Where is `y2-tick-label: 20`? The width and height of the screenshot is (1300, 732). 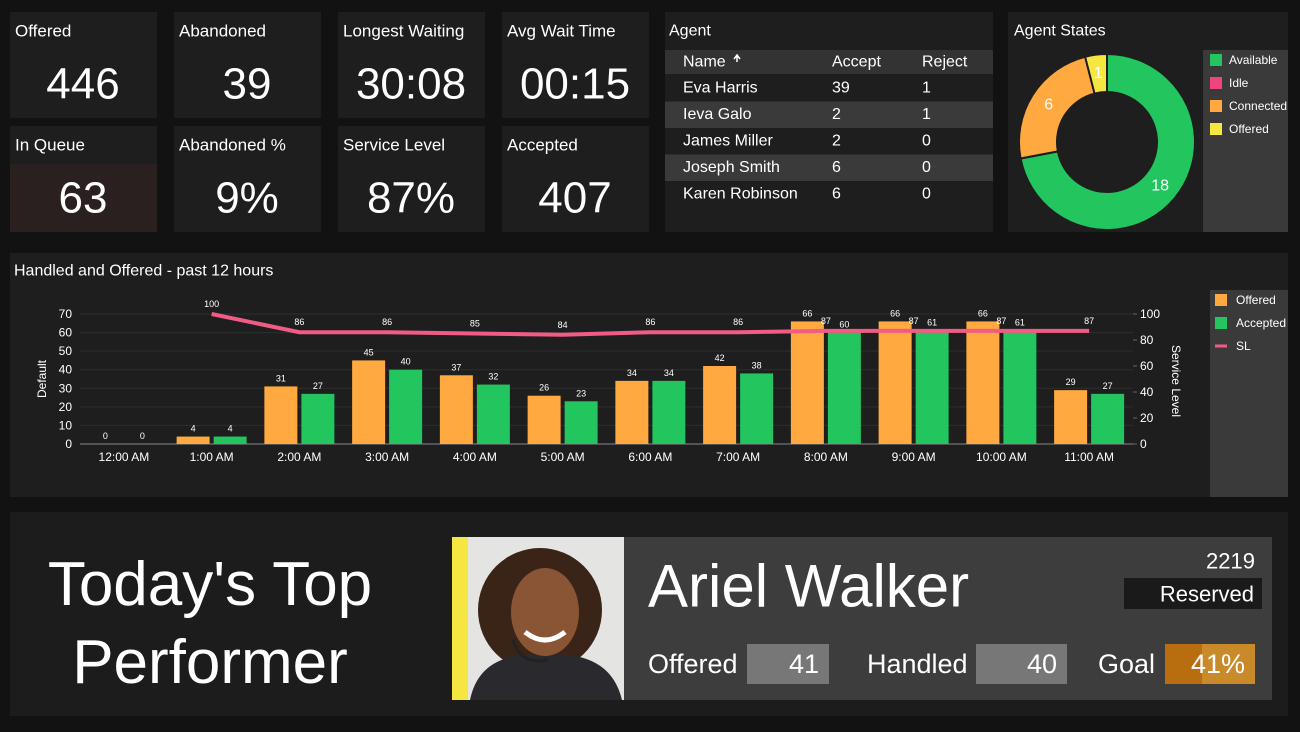
y2-tick-label: 20 is located at coordinates (1147, 418).